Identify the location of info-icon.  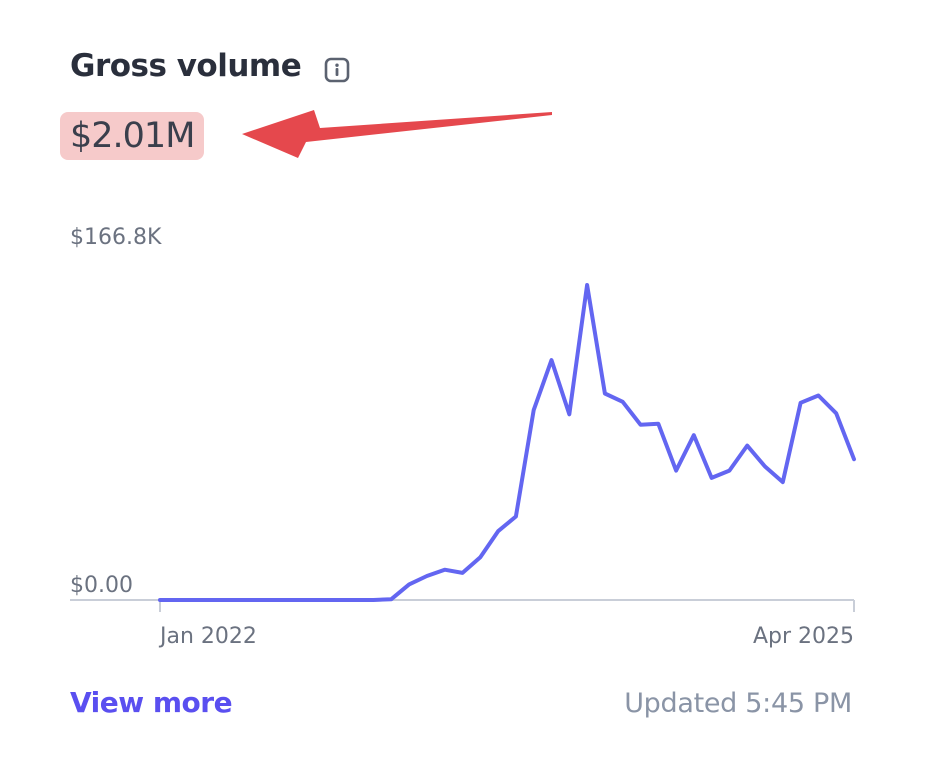
(337, 70).